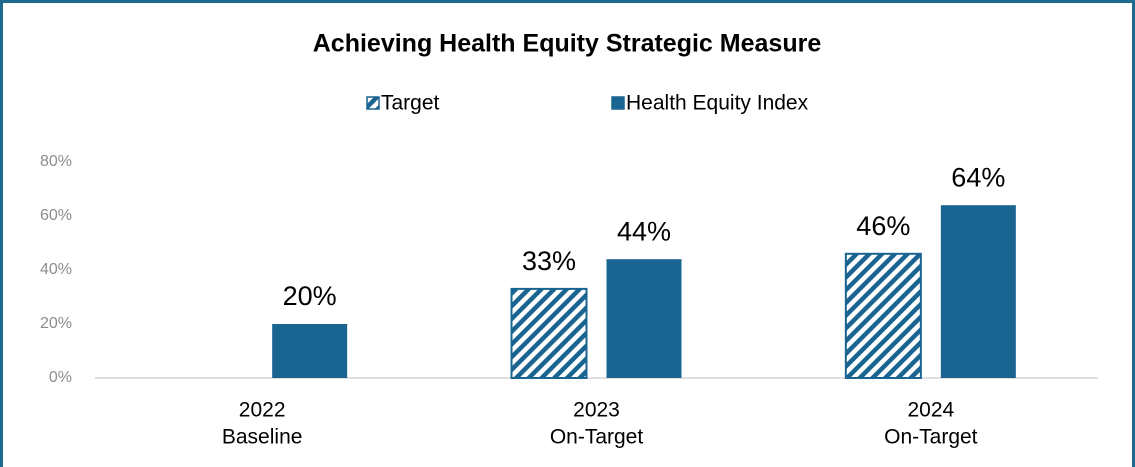 Image resolution: width=1135 pixels, height=467 pixels. What do you see at coordinates (883, 226) in the screenshot?
I see `data-label: 46%` at bounding box center [883, 226].